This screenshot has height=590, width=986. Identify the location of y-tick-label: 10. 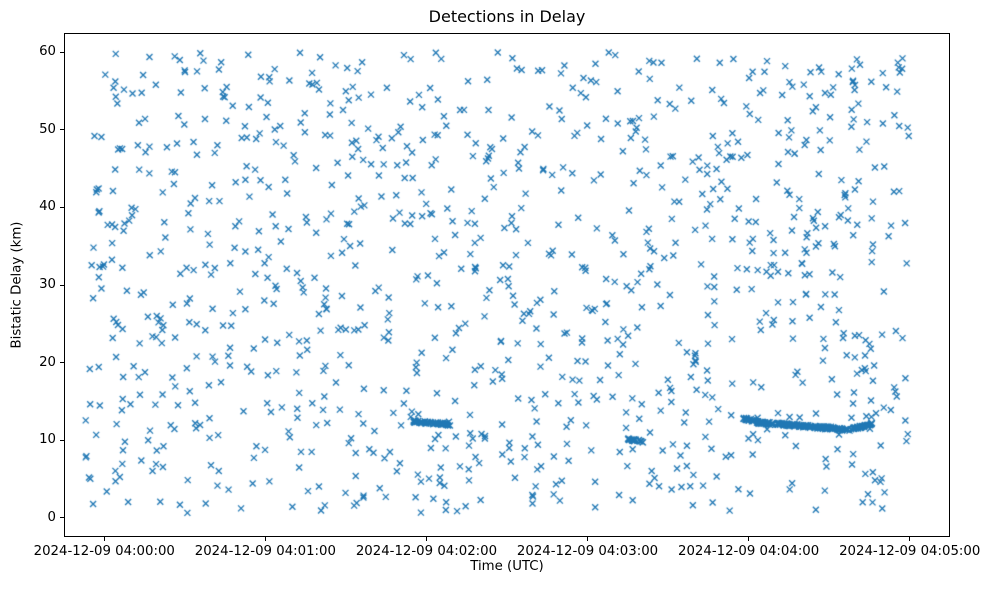
(47, 440).